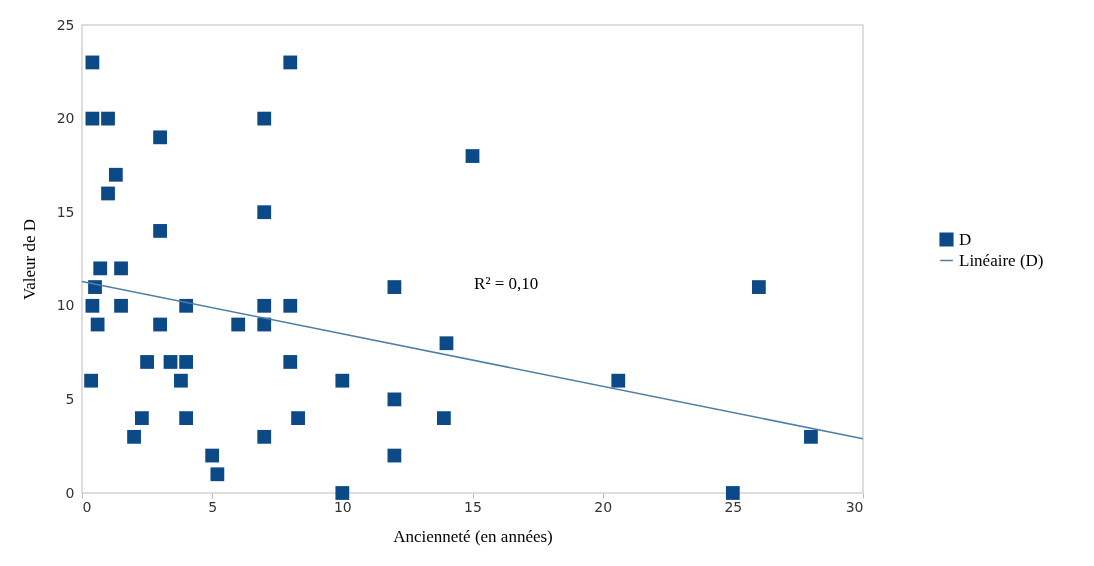 This screenshot has height=566, width=1094. I want to click on y-tick-label: 5, so click(70, 398).